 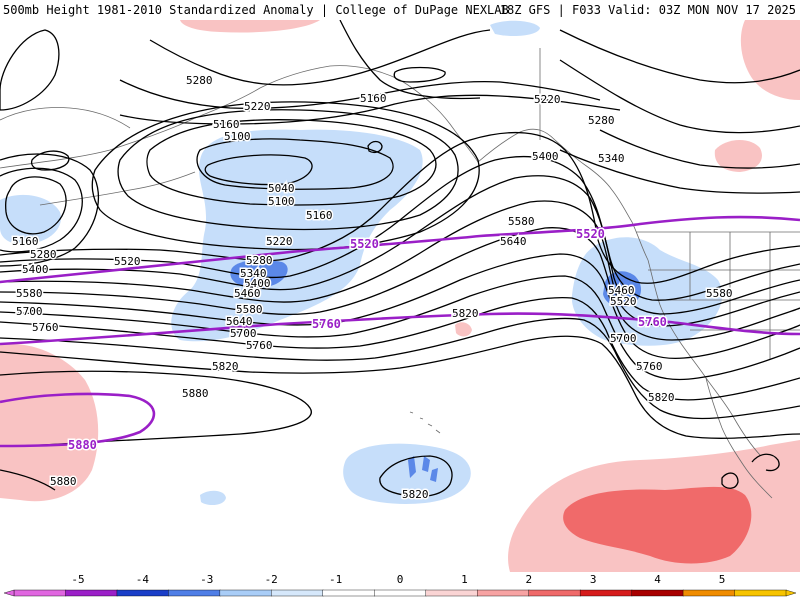 I want to click on pos-anomaly-northeast, so click(x=770, y=59).